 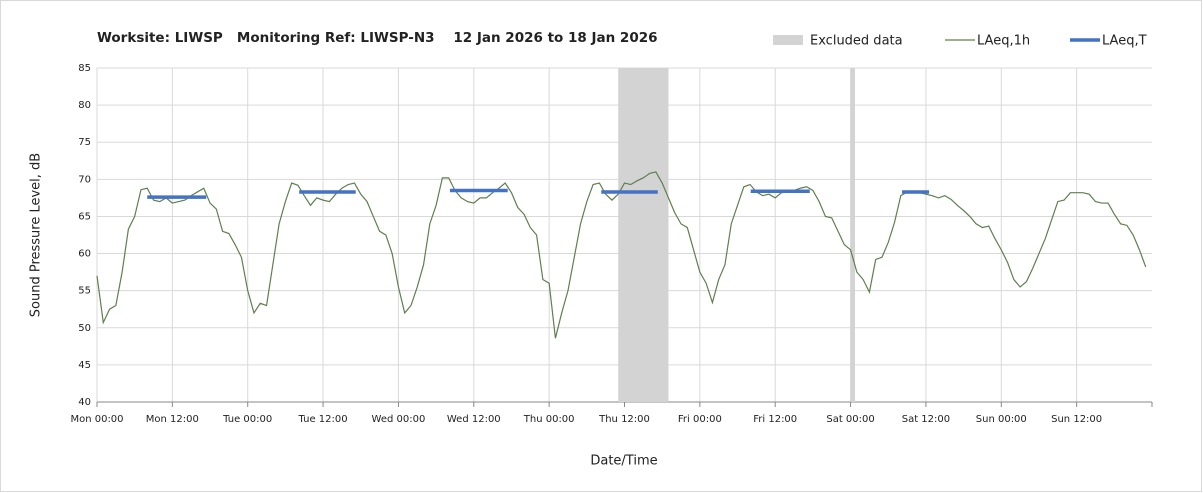 I want to click on x-tick-label: Sat 00:00, so click(x=850, y=419).